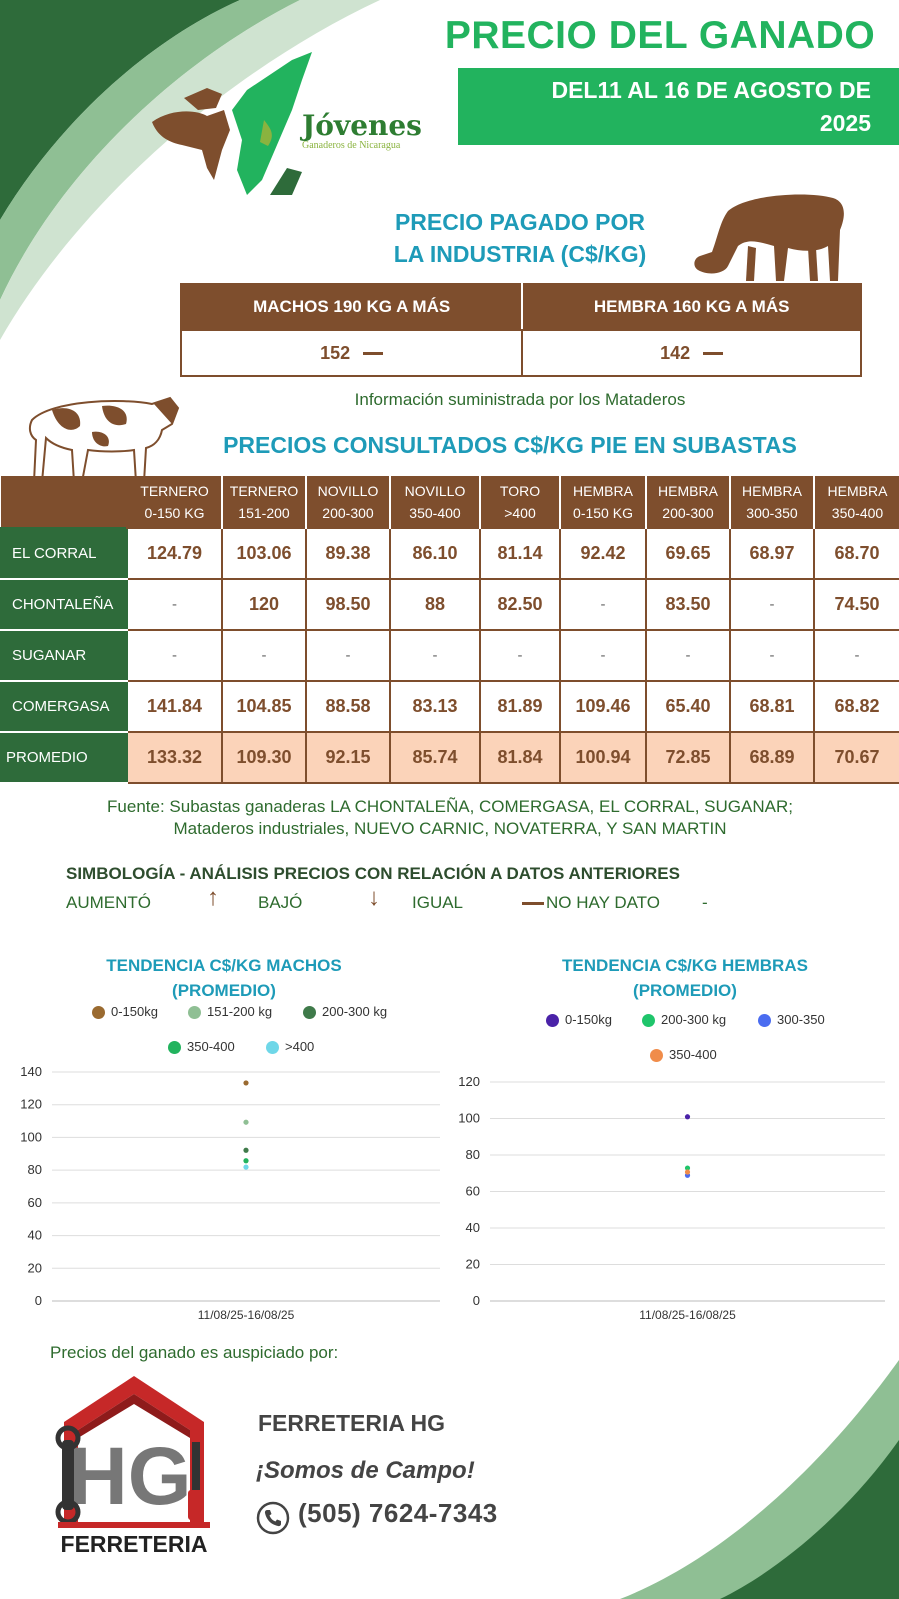 The height and width of the screenshot is (1599, 899). Describe the element at coordinates (469, 1118) in the screenshot. I see `y-tick-label: 100` at that location.